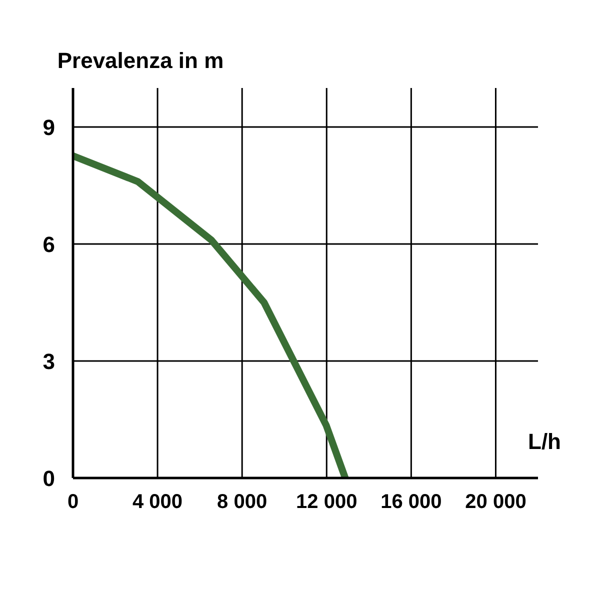 The height and width of the screenshot is (600, 600). What do you see at coordinates (411, 502) in the screenshot?
I see `x-tick-label: 16 000` at bounding box center [411, 502].